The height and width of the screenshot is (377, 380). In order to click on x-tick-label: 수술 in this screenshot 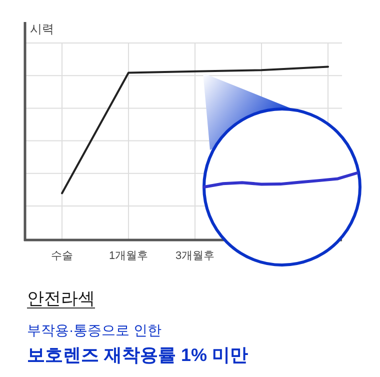, I will do `click(62, 256)`.